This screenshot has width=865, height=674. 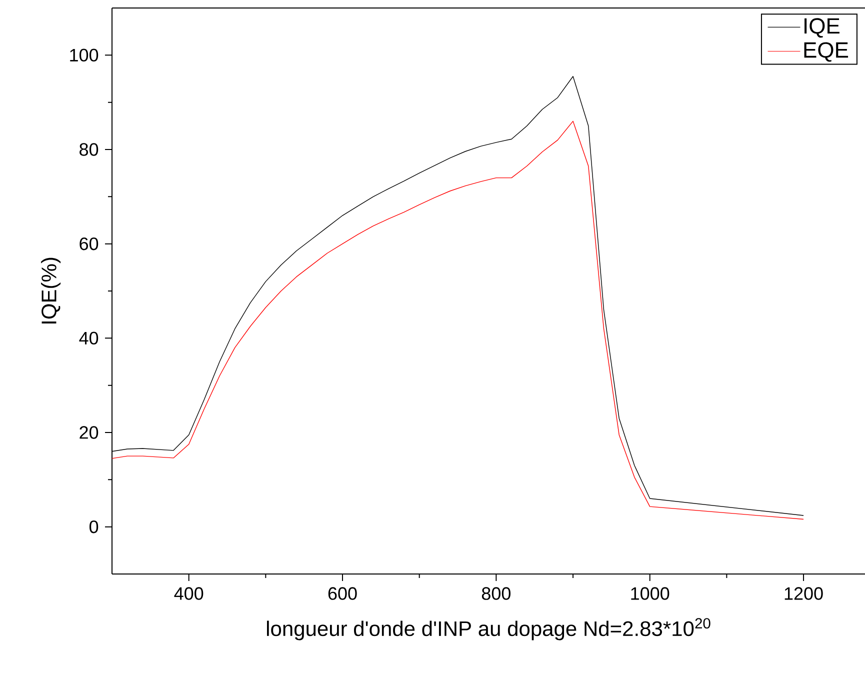 I want to click on legend-label: EQE, so click(x=826, y=52).